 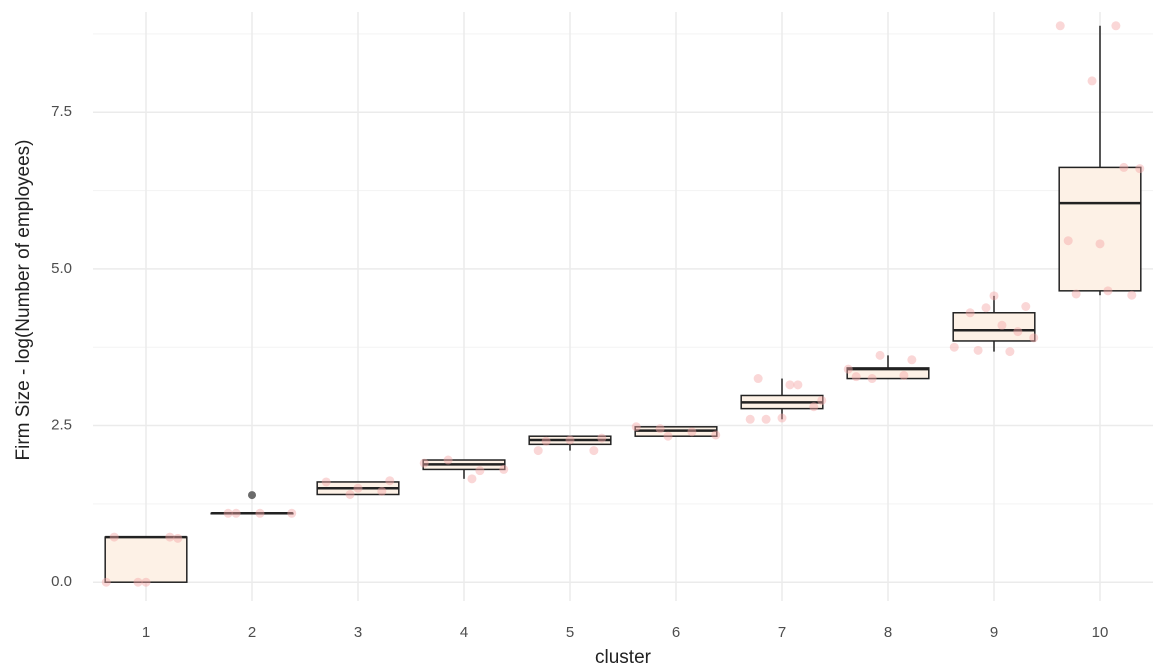 I want to click on x-tick-label: 1, so click(x=146, y=632).